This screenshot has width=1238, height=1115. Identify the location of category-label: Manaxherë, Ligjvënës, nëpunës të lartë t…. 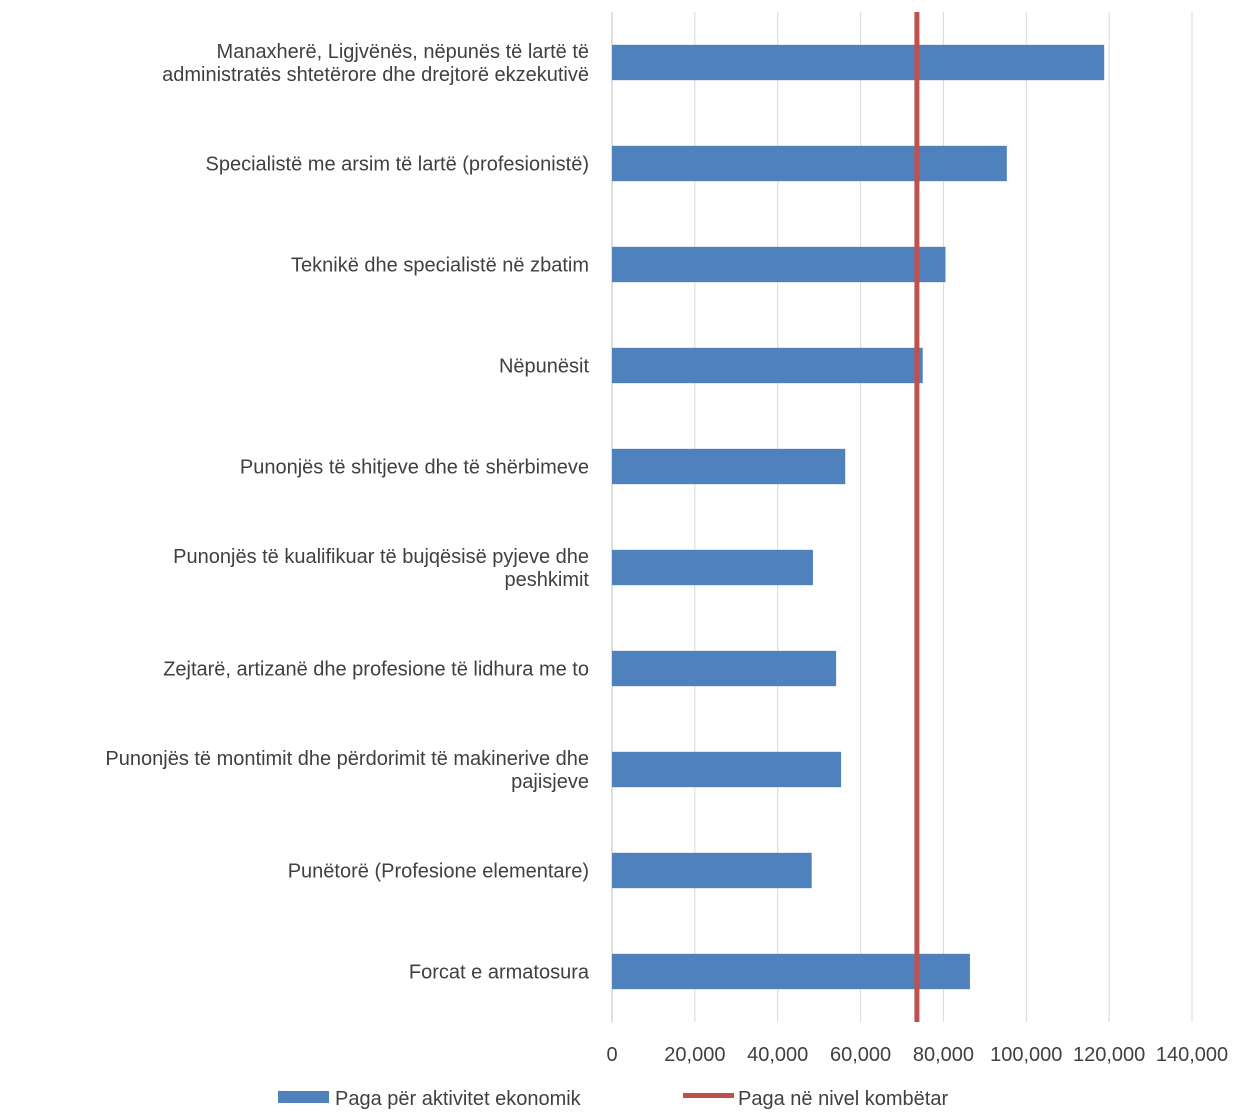
(375, 63).